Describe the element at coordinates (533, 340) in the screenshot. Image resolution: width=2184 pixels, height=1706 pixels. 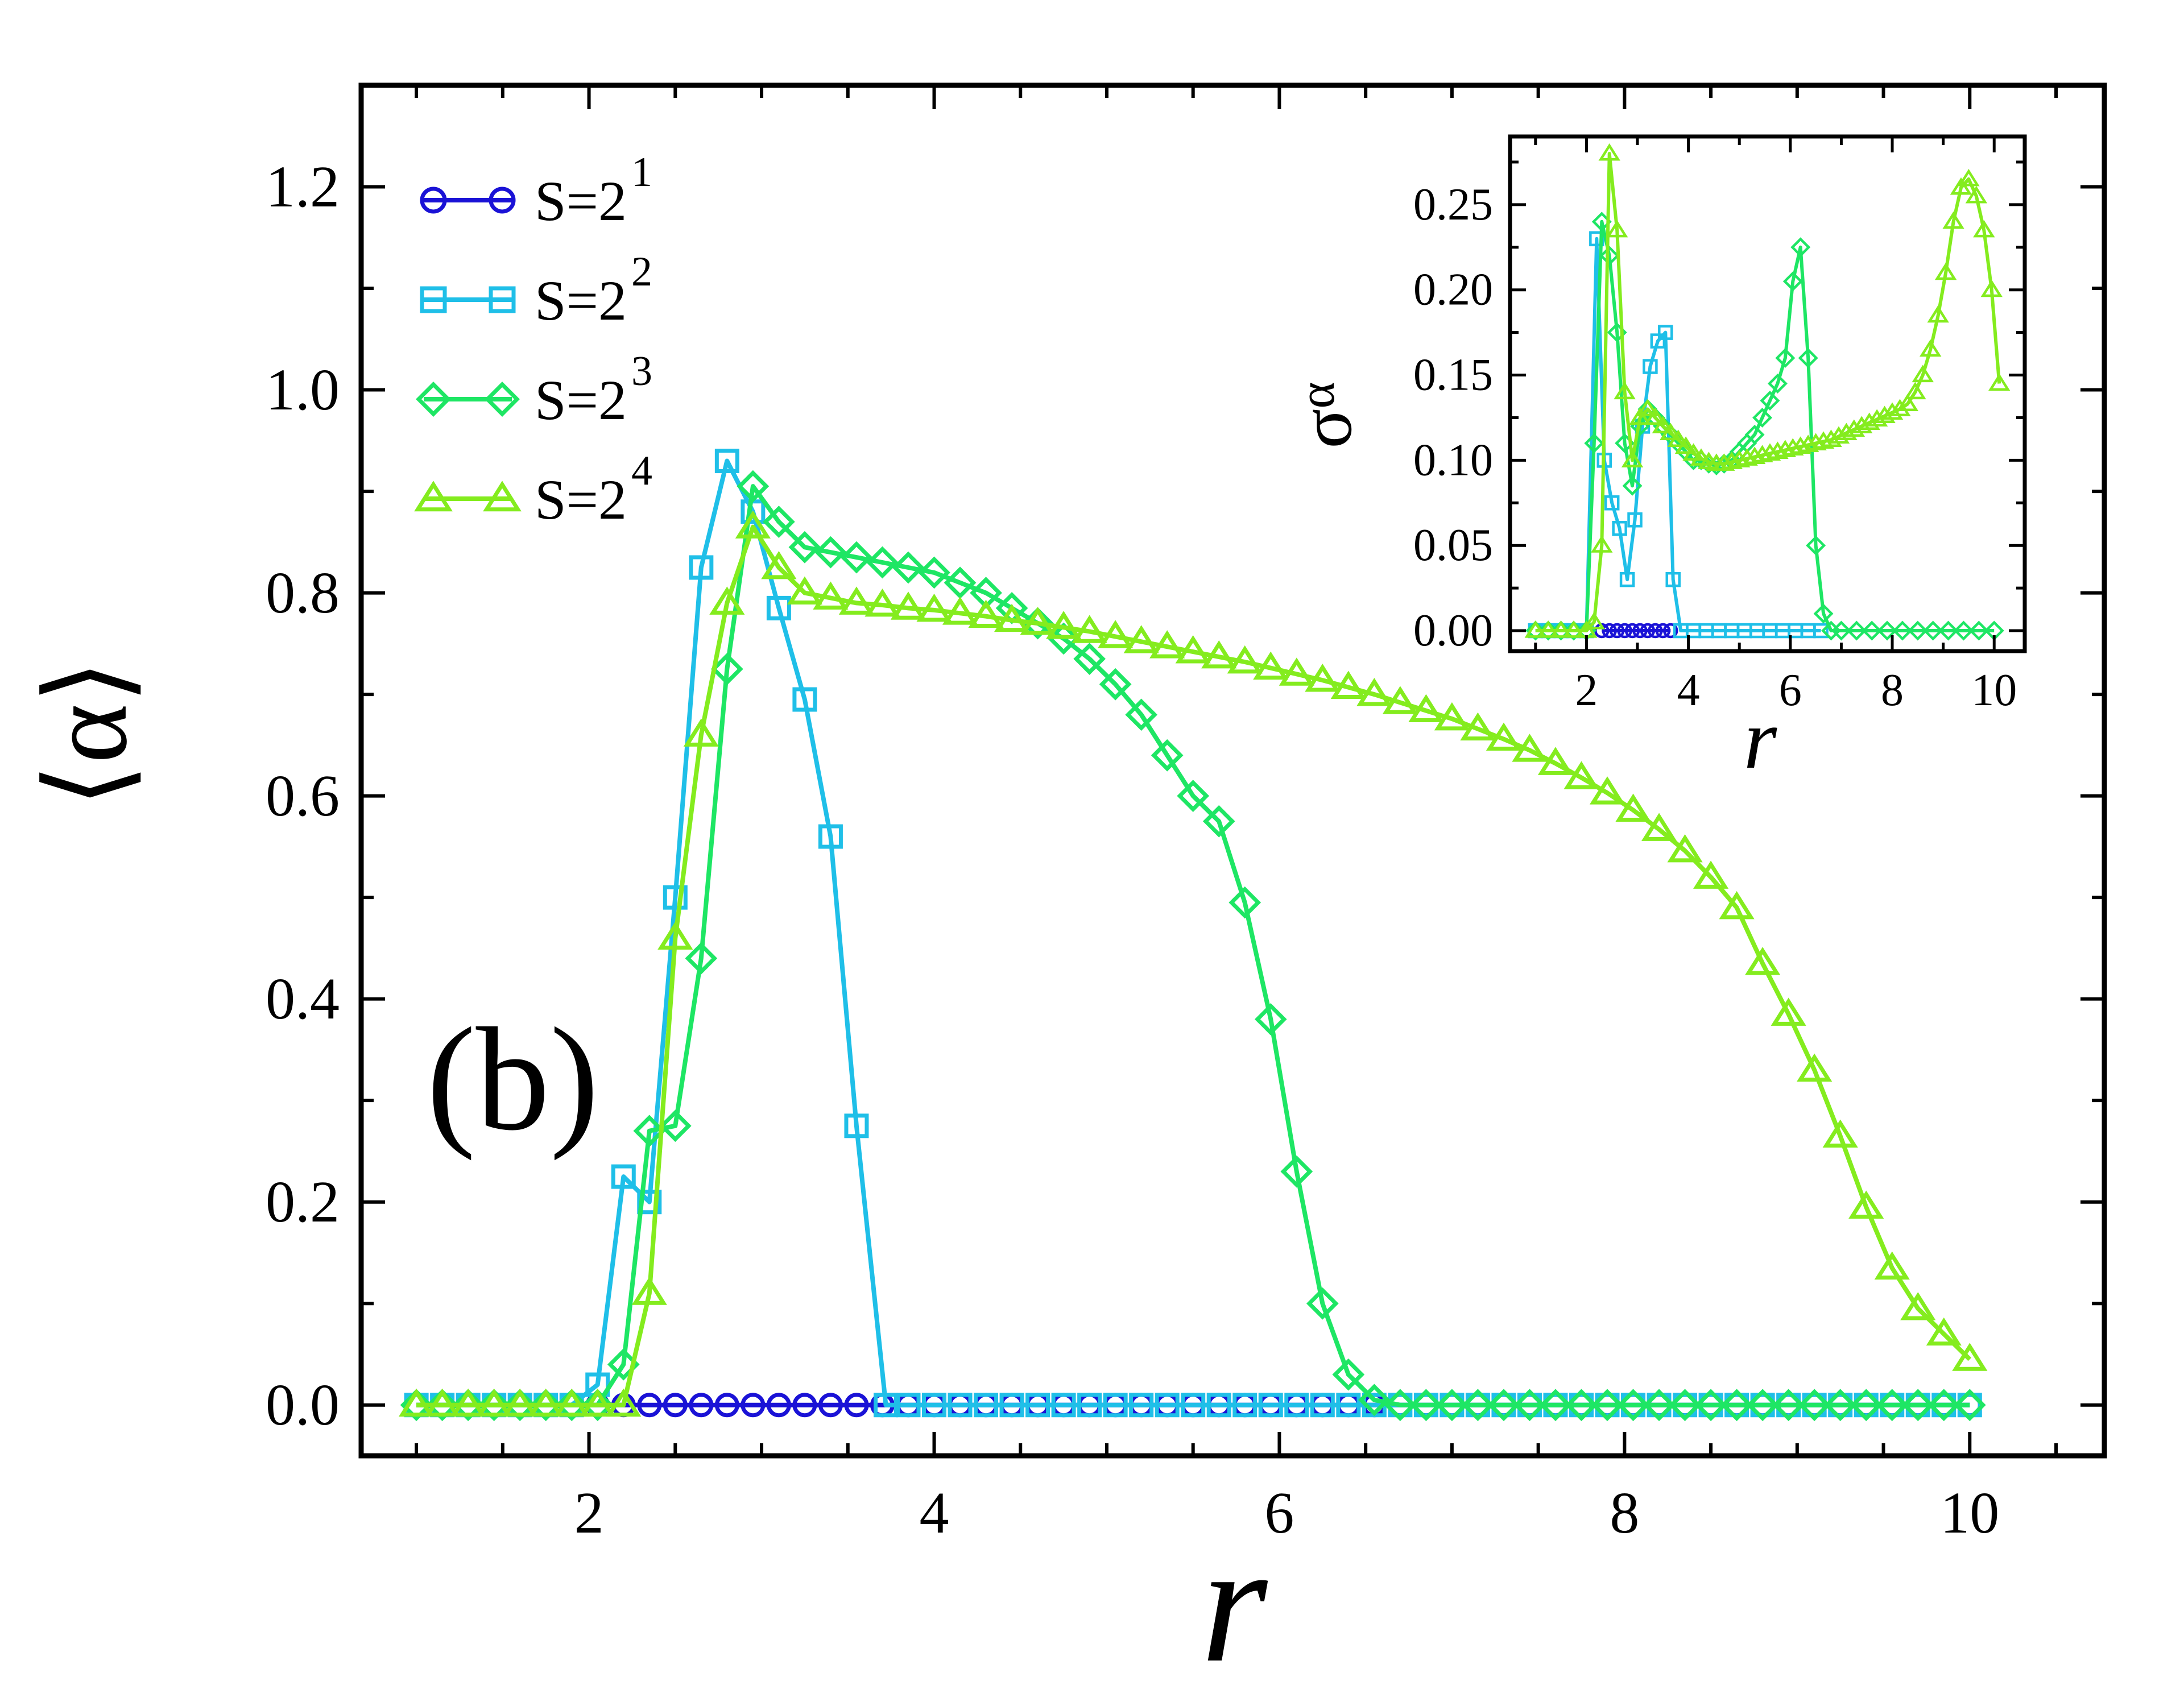
I see `legend: S=2 1S=2 2S=2 3S=2 4` at that location.